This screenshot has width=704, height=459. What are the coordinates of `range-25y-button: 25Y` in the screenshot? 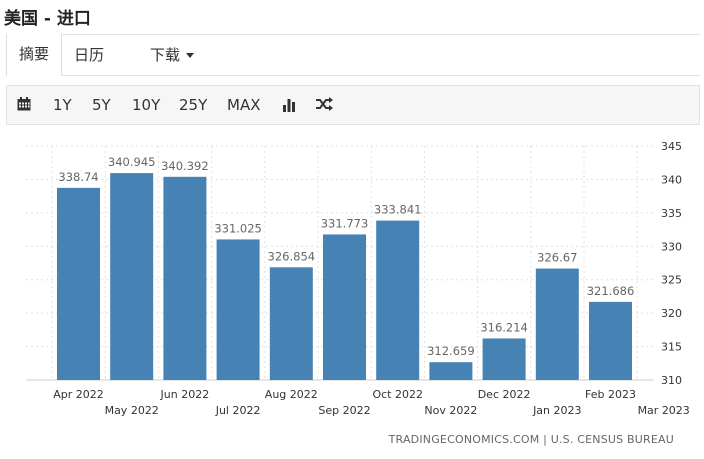 It's located at (193, 105).